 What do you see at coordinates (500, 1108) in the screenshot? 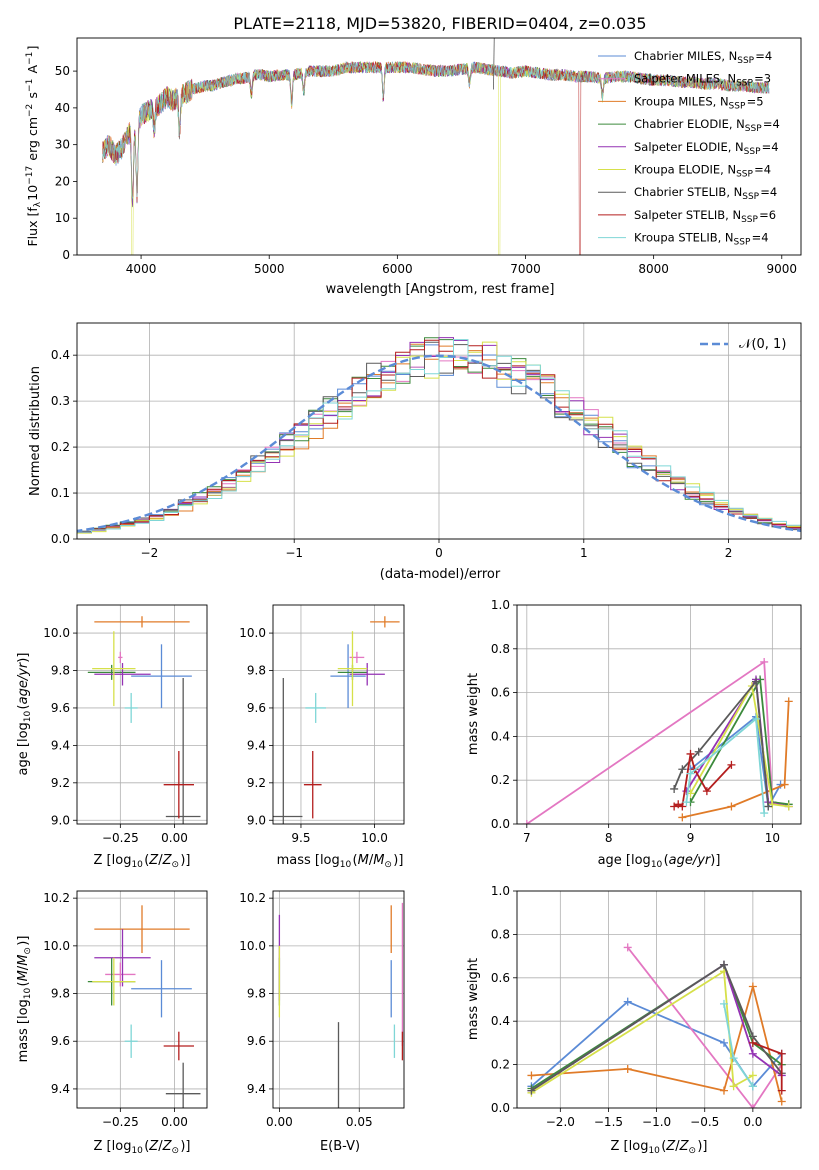
I see `y-tick-label: 0.0` at bounding box center [500, 1108].